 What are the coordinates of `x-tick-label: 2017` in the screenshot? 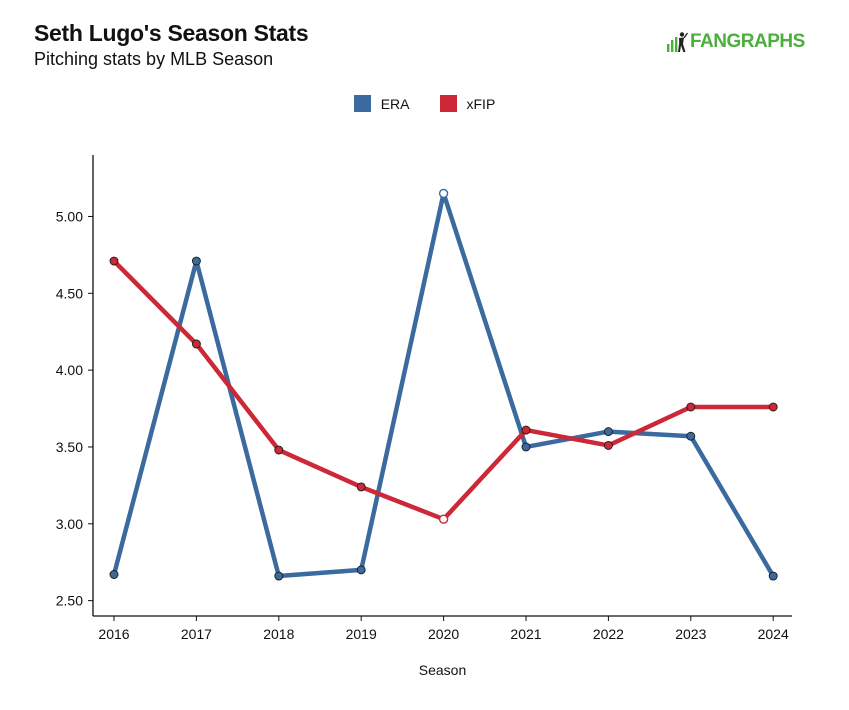 It's located at (196, 634).